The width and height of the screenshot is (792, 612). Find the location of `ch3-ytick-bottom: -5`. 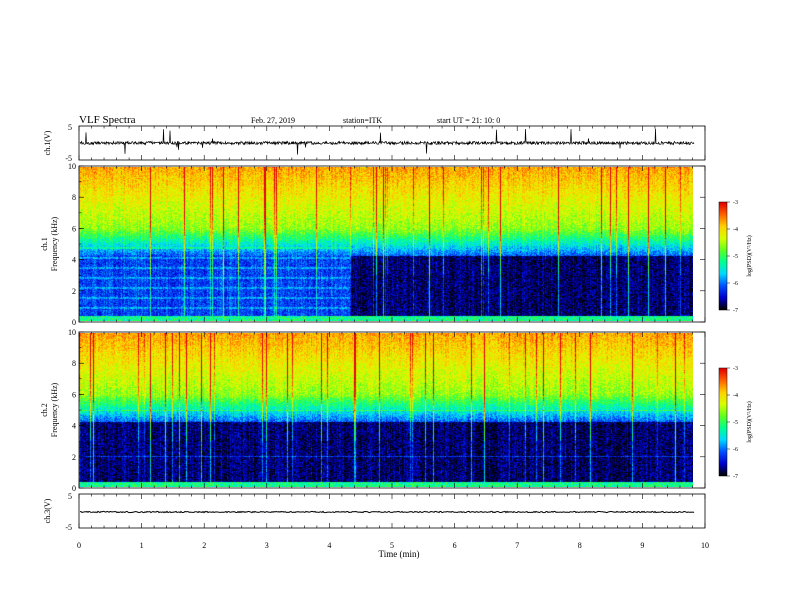

ch3-ytick-bottom: -5 is located at coordinates (68, 527).